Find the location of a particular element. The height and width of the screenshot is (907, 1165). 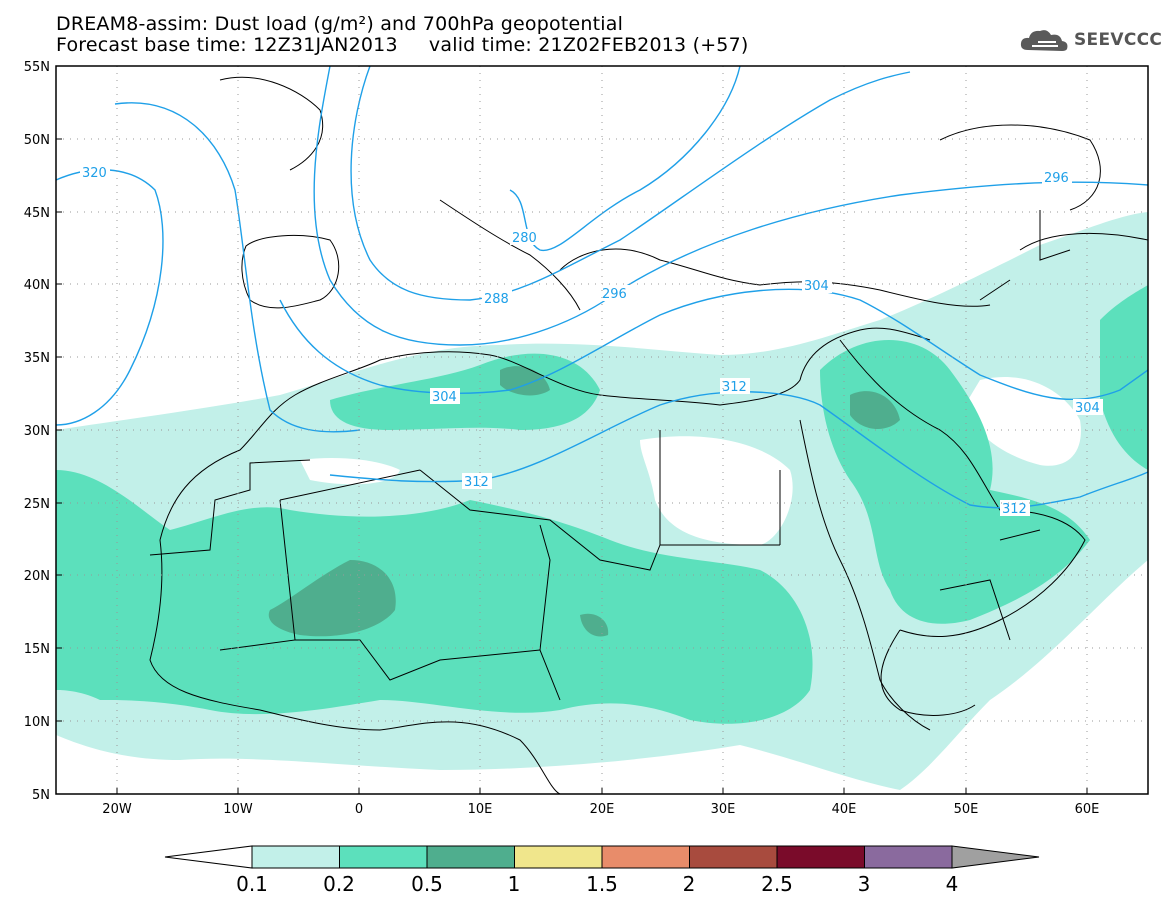

cloud-logo-icon is located at coordinates (1044, 40).